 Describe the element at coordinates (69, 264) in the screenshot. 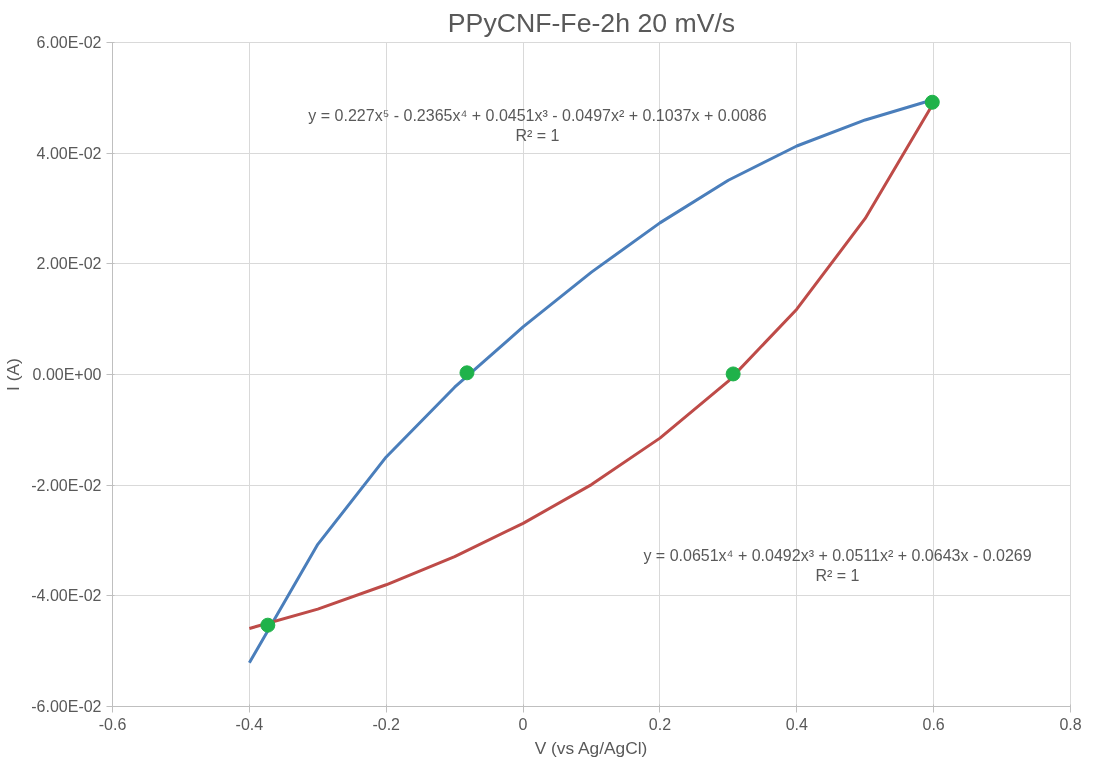

I see `y-tick-label: 2.00E-02` at that location.